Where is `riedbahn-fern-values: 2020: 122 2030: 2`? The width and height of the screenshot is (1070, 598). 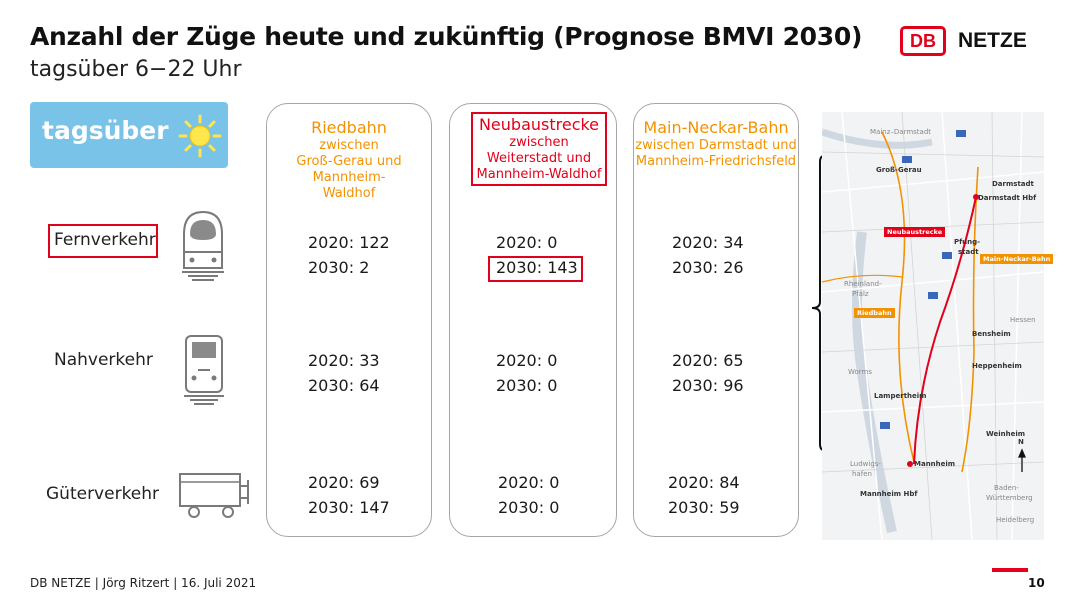
riedbahn-fern-values: 2020: 122 2030: 2 is located at coordinates (349, 255).